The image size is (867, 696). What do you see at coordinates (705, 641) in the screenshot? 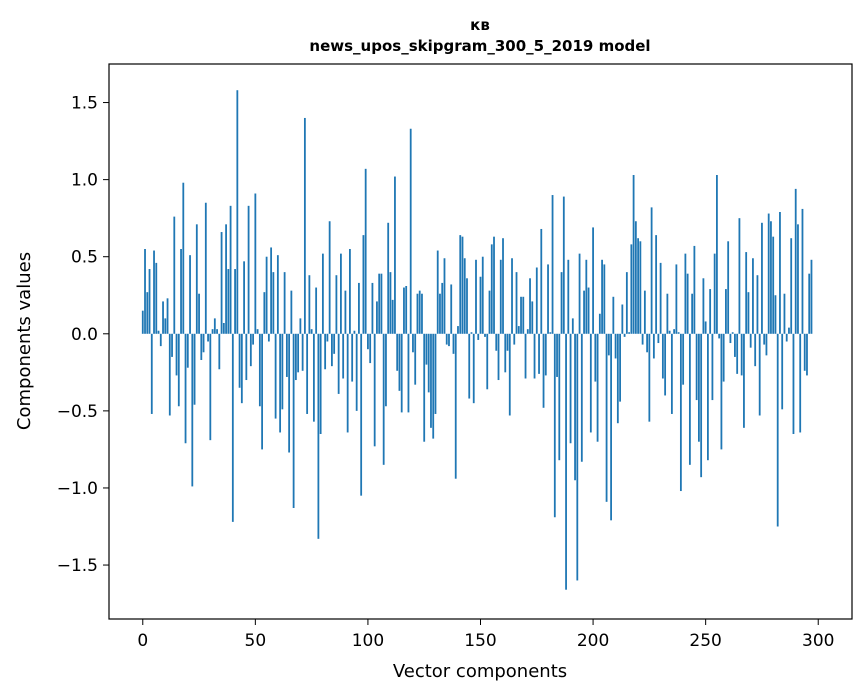
I see `x-tick-label: 250` at bounding box center [705, 641].